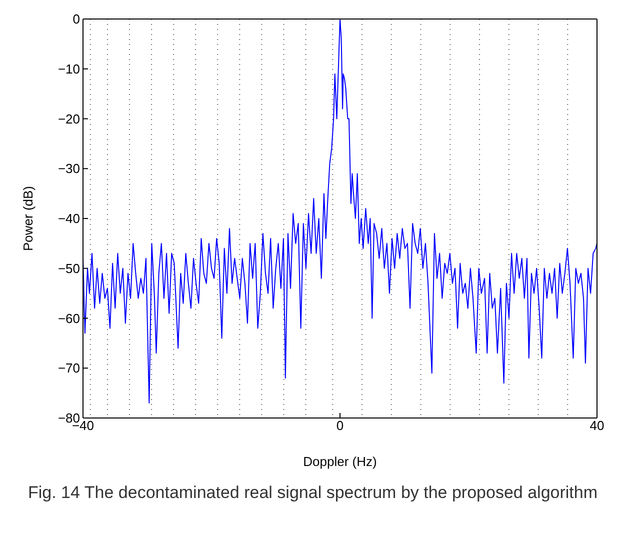  What do you see at coordinates (69, 318) in the screenshot?
I see `y-tick-label: −60` at bounding box center [69, 318].